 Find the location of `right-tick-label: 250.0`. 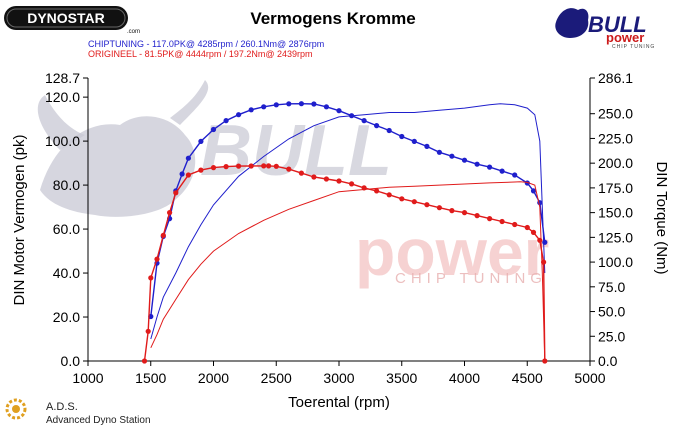

right-tick-label: 250.0 is located at coordinates (615, 114).